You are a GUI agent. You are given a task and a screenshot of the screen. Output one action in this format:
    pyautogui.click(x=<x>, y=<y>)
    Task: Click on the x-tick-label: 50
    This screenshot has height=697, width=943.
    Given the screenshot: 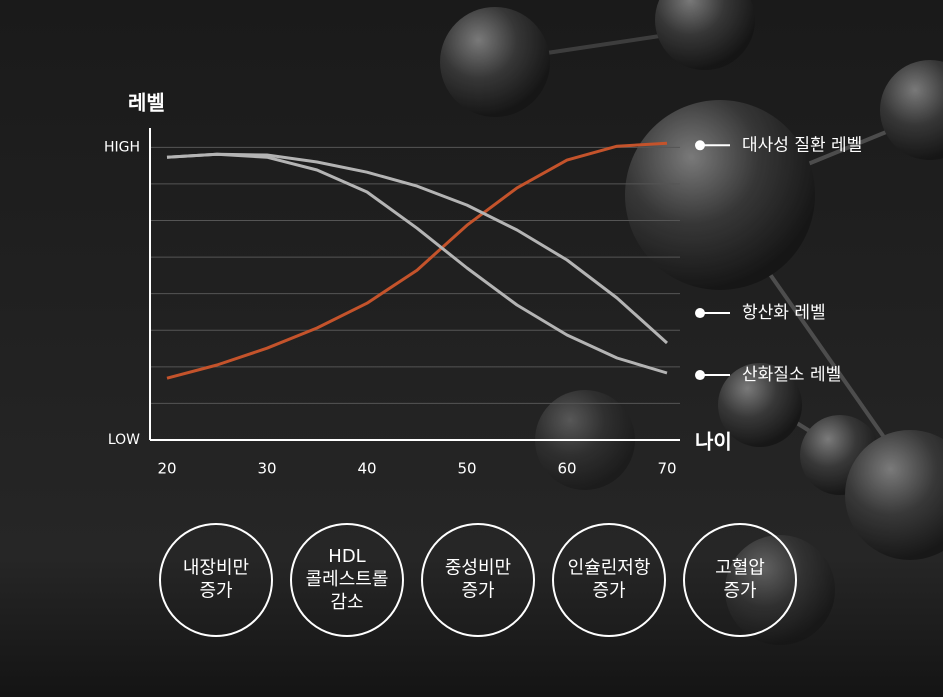 What is the action you would take?
    pyautogui.click(x=466, y=469)
    